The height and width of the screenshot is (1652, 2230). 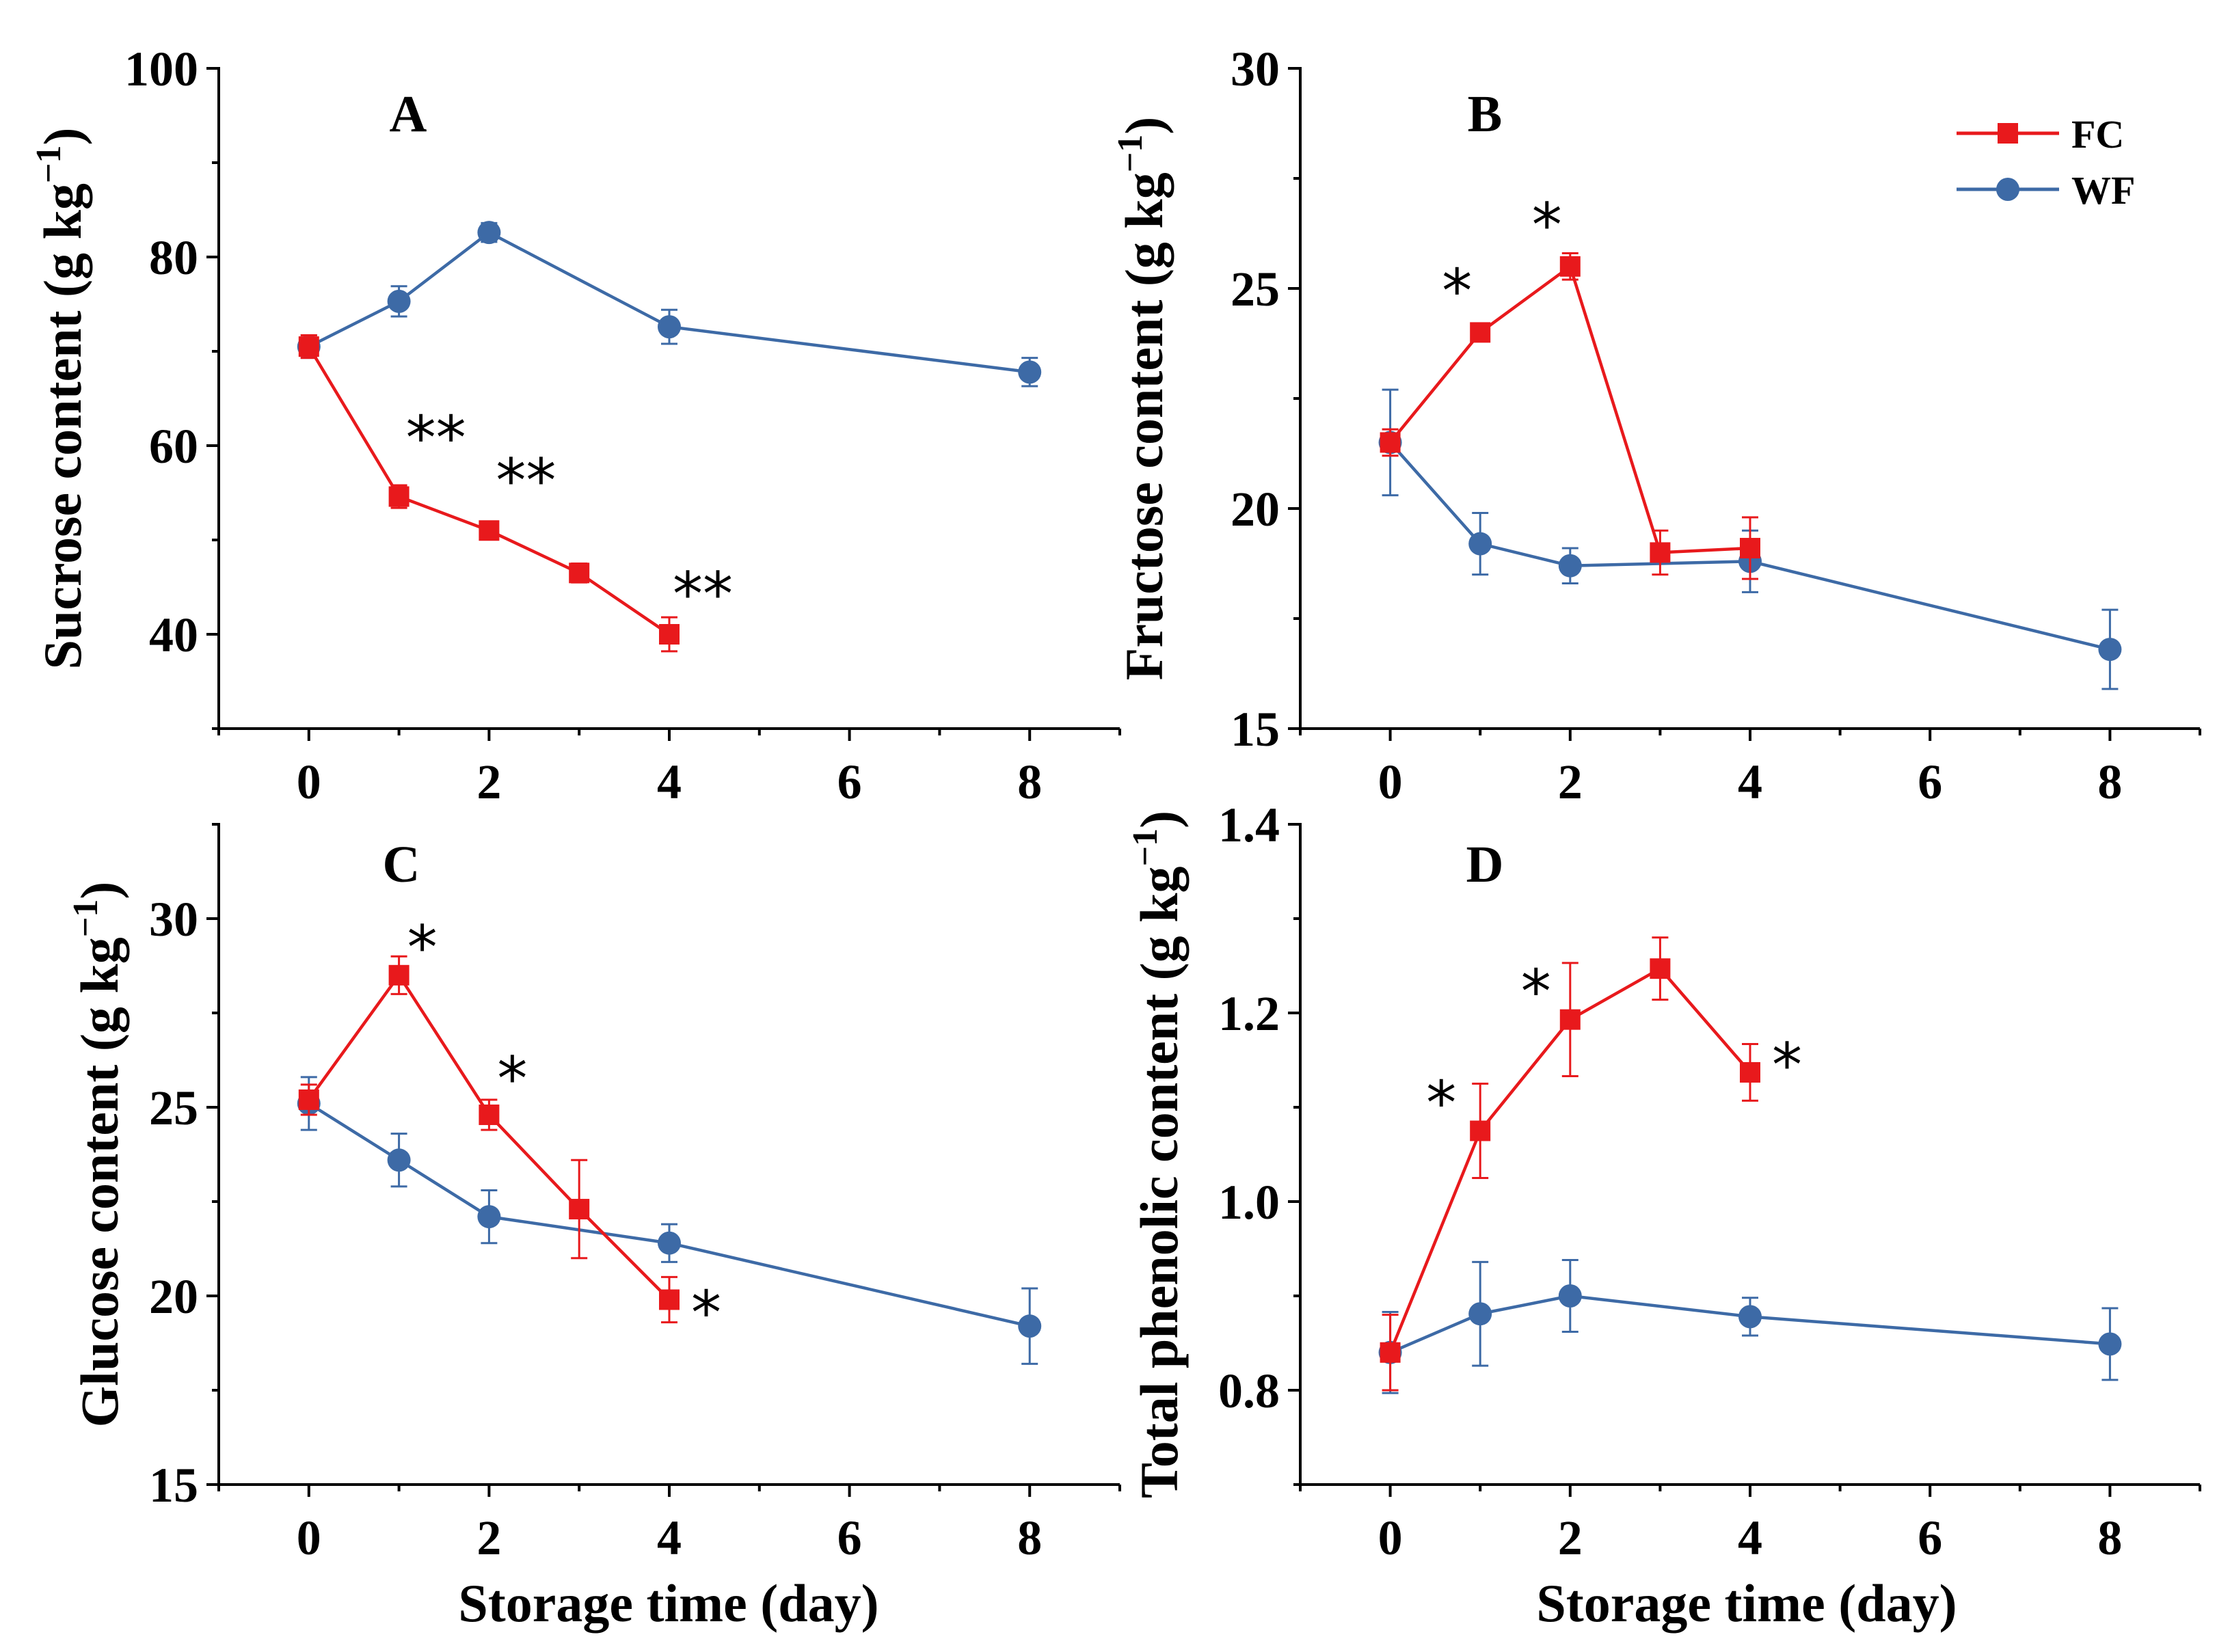 What do you see at coordinates (668, 1603) in the screenshot?
I see `x-axis-title-left: Storage time (day)` at bounding box center [668, 1603].